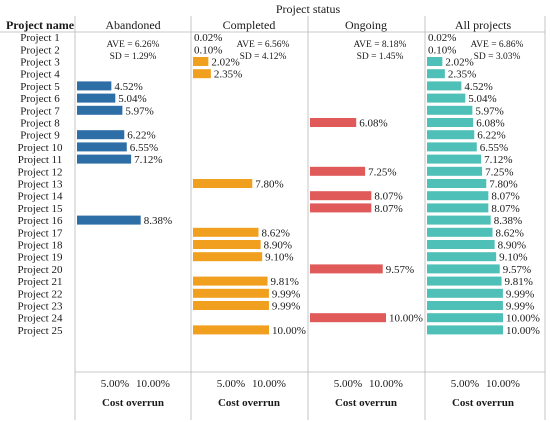  I want to click on project-name: Project 25, so click(40, 331).